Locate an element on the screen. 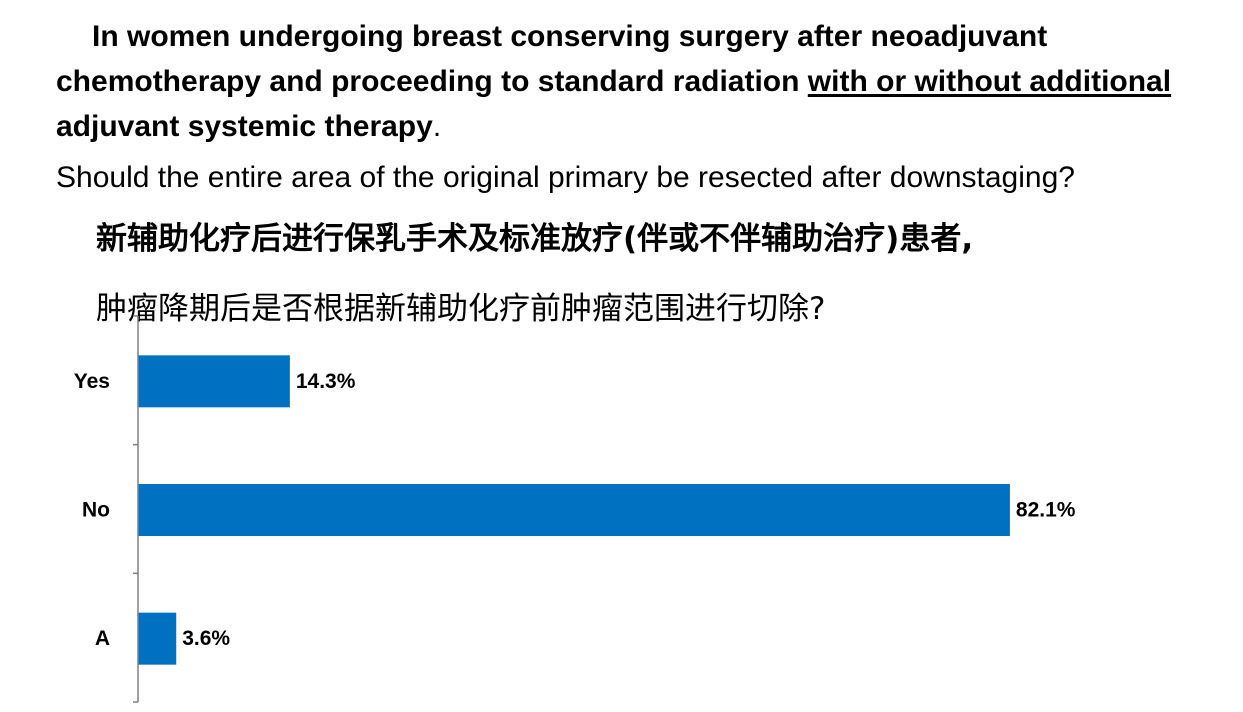 The width and height of the screenshot is (1243, 712). y-axis-ticks is located at coordinates (135, 509).